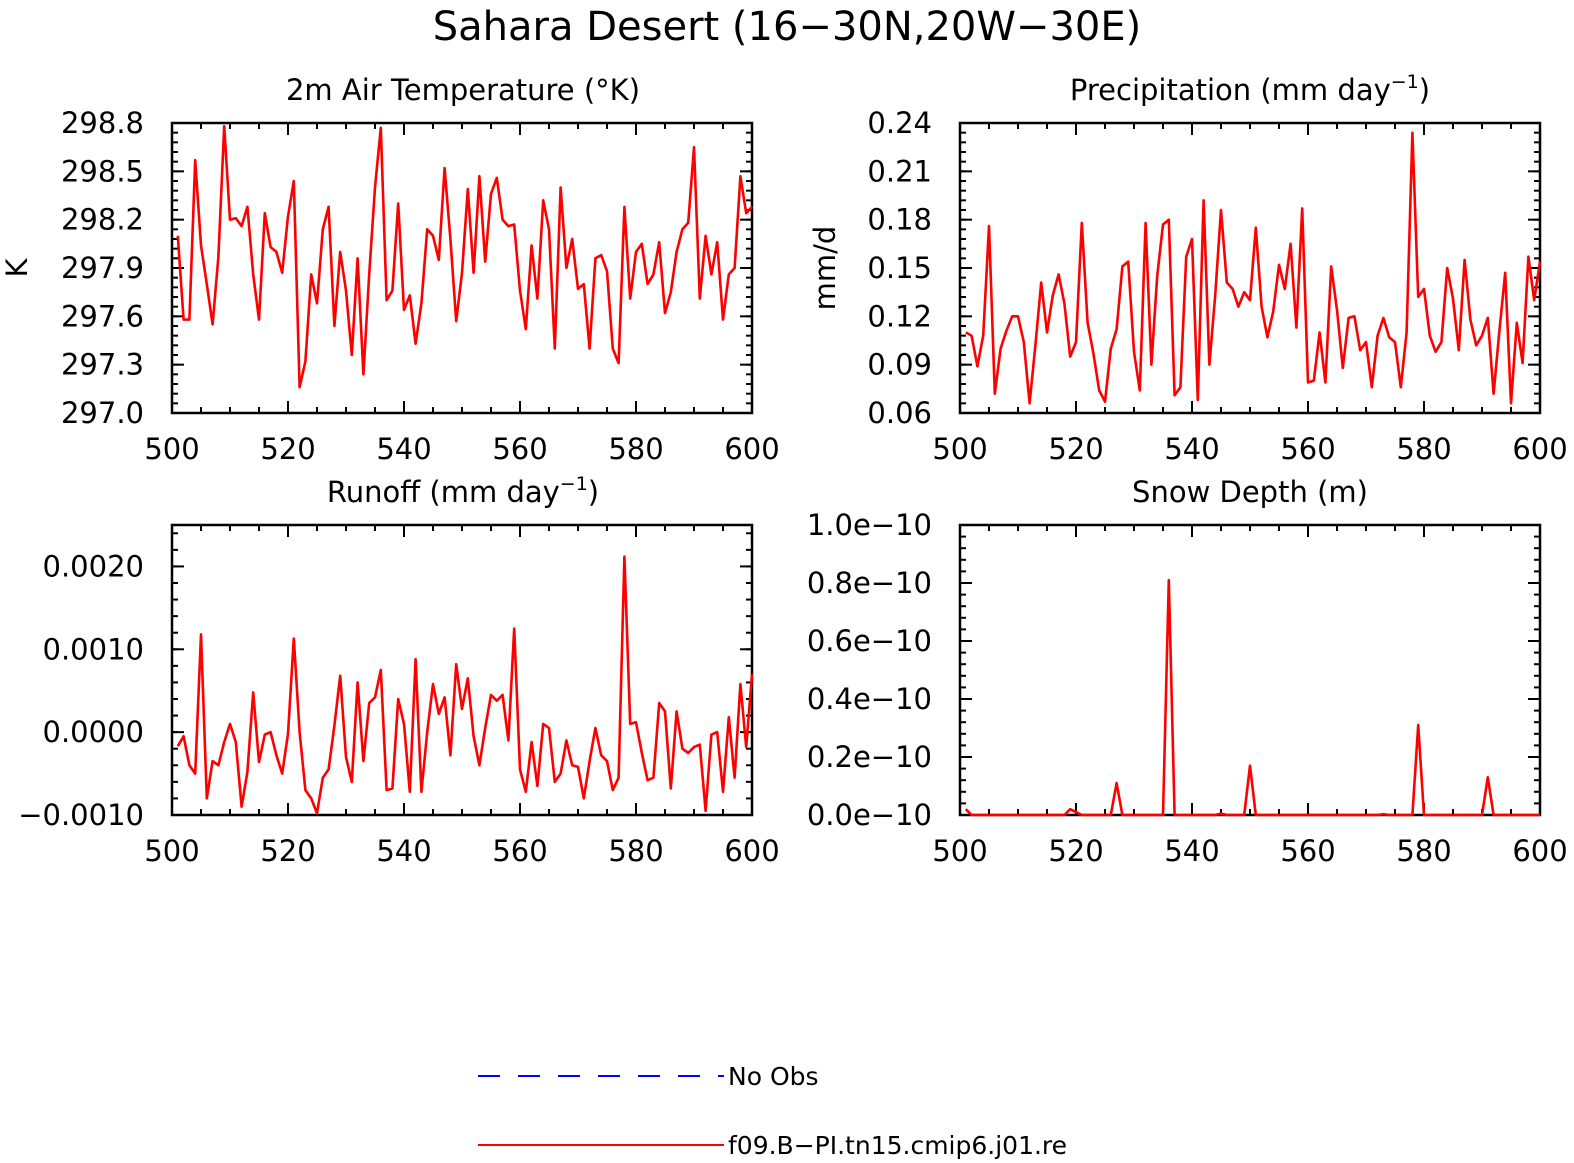  What do you see at coordinates (869, 525) in the screenshot?
I see `y-tick-label: 1.0e−10` at bounding box center [869, 525].